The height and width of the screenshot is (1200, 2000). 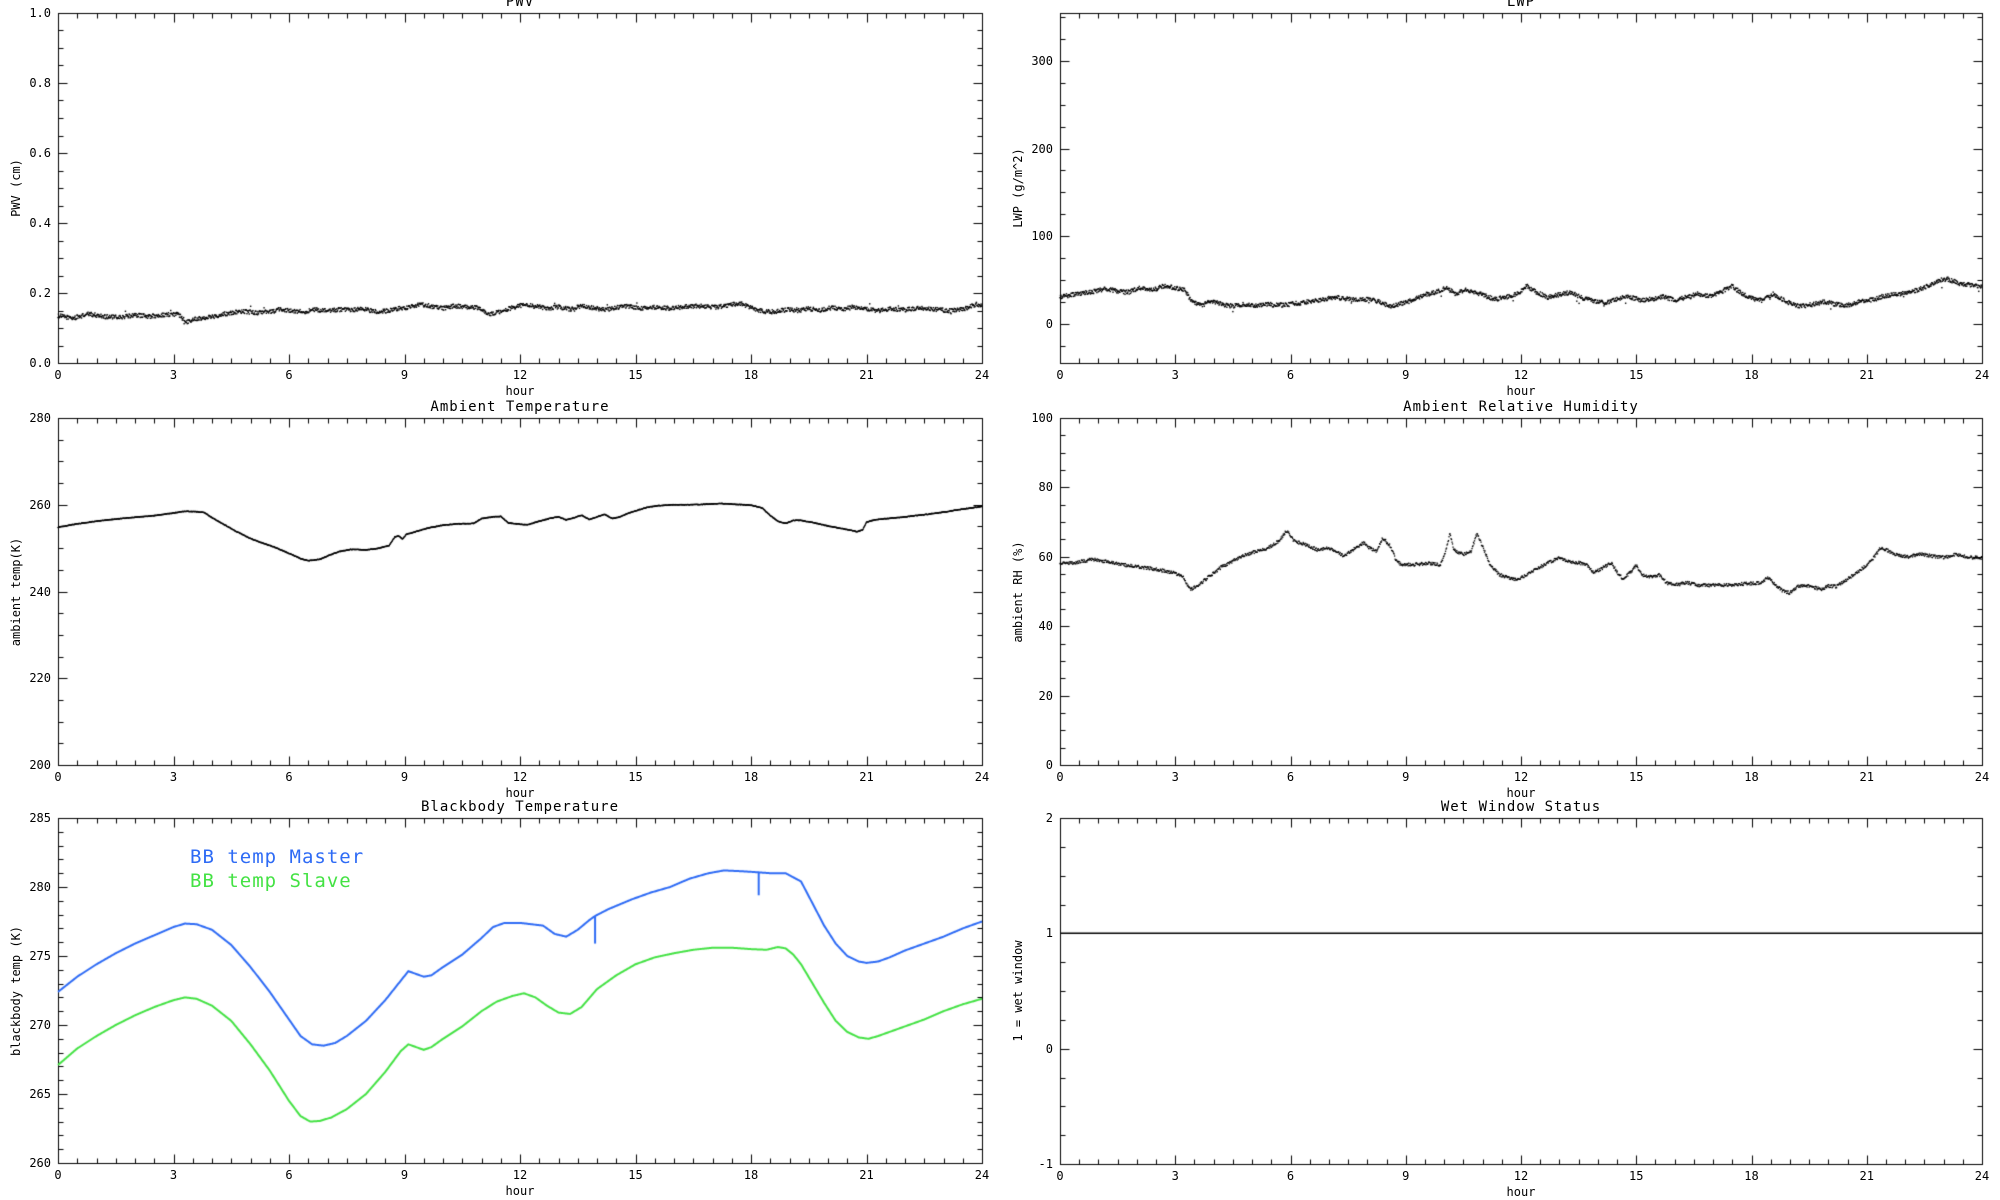 What do you see at coordinates (40, 956) in the screenshot?
I see `y-tick-label: 275` at bounding box center [40, 956].